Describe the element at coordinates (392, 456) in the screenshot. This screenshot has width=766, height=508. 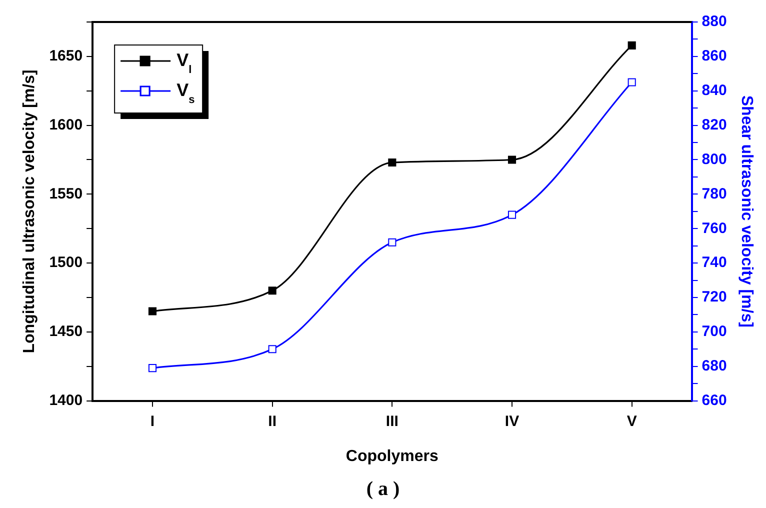
I see `x-axis-title: Copolymers` at that location.